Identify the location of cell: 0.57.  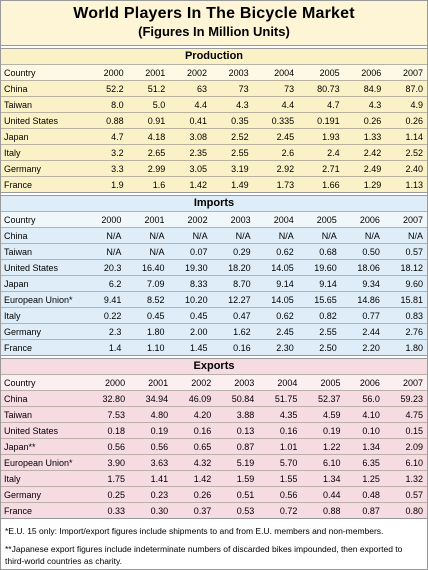
(405, 251).